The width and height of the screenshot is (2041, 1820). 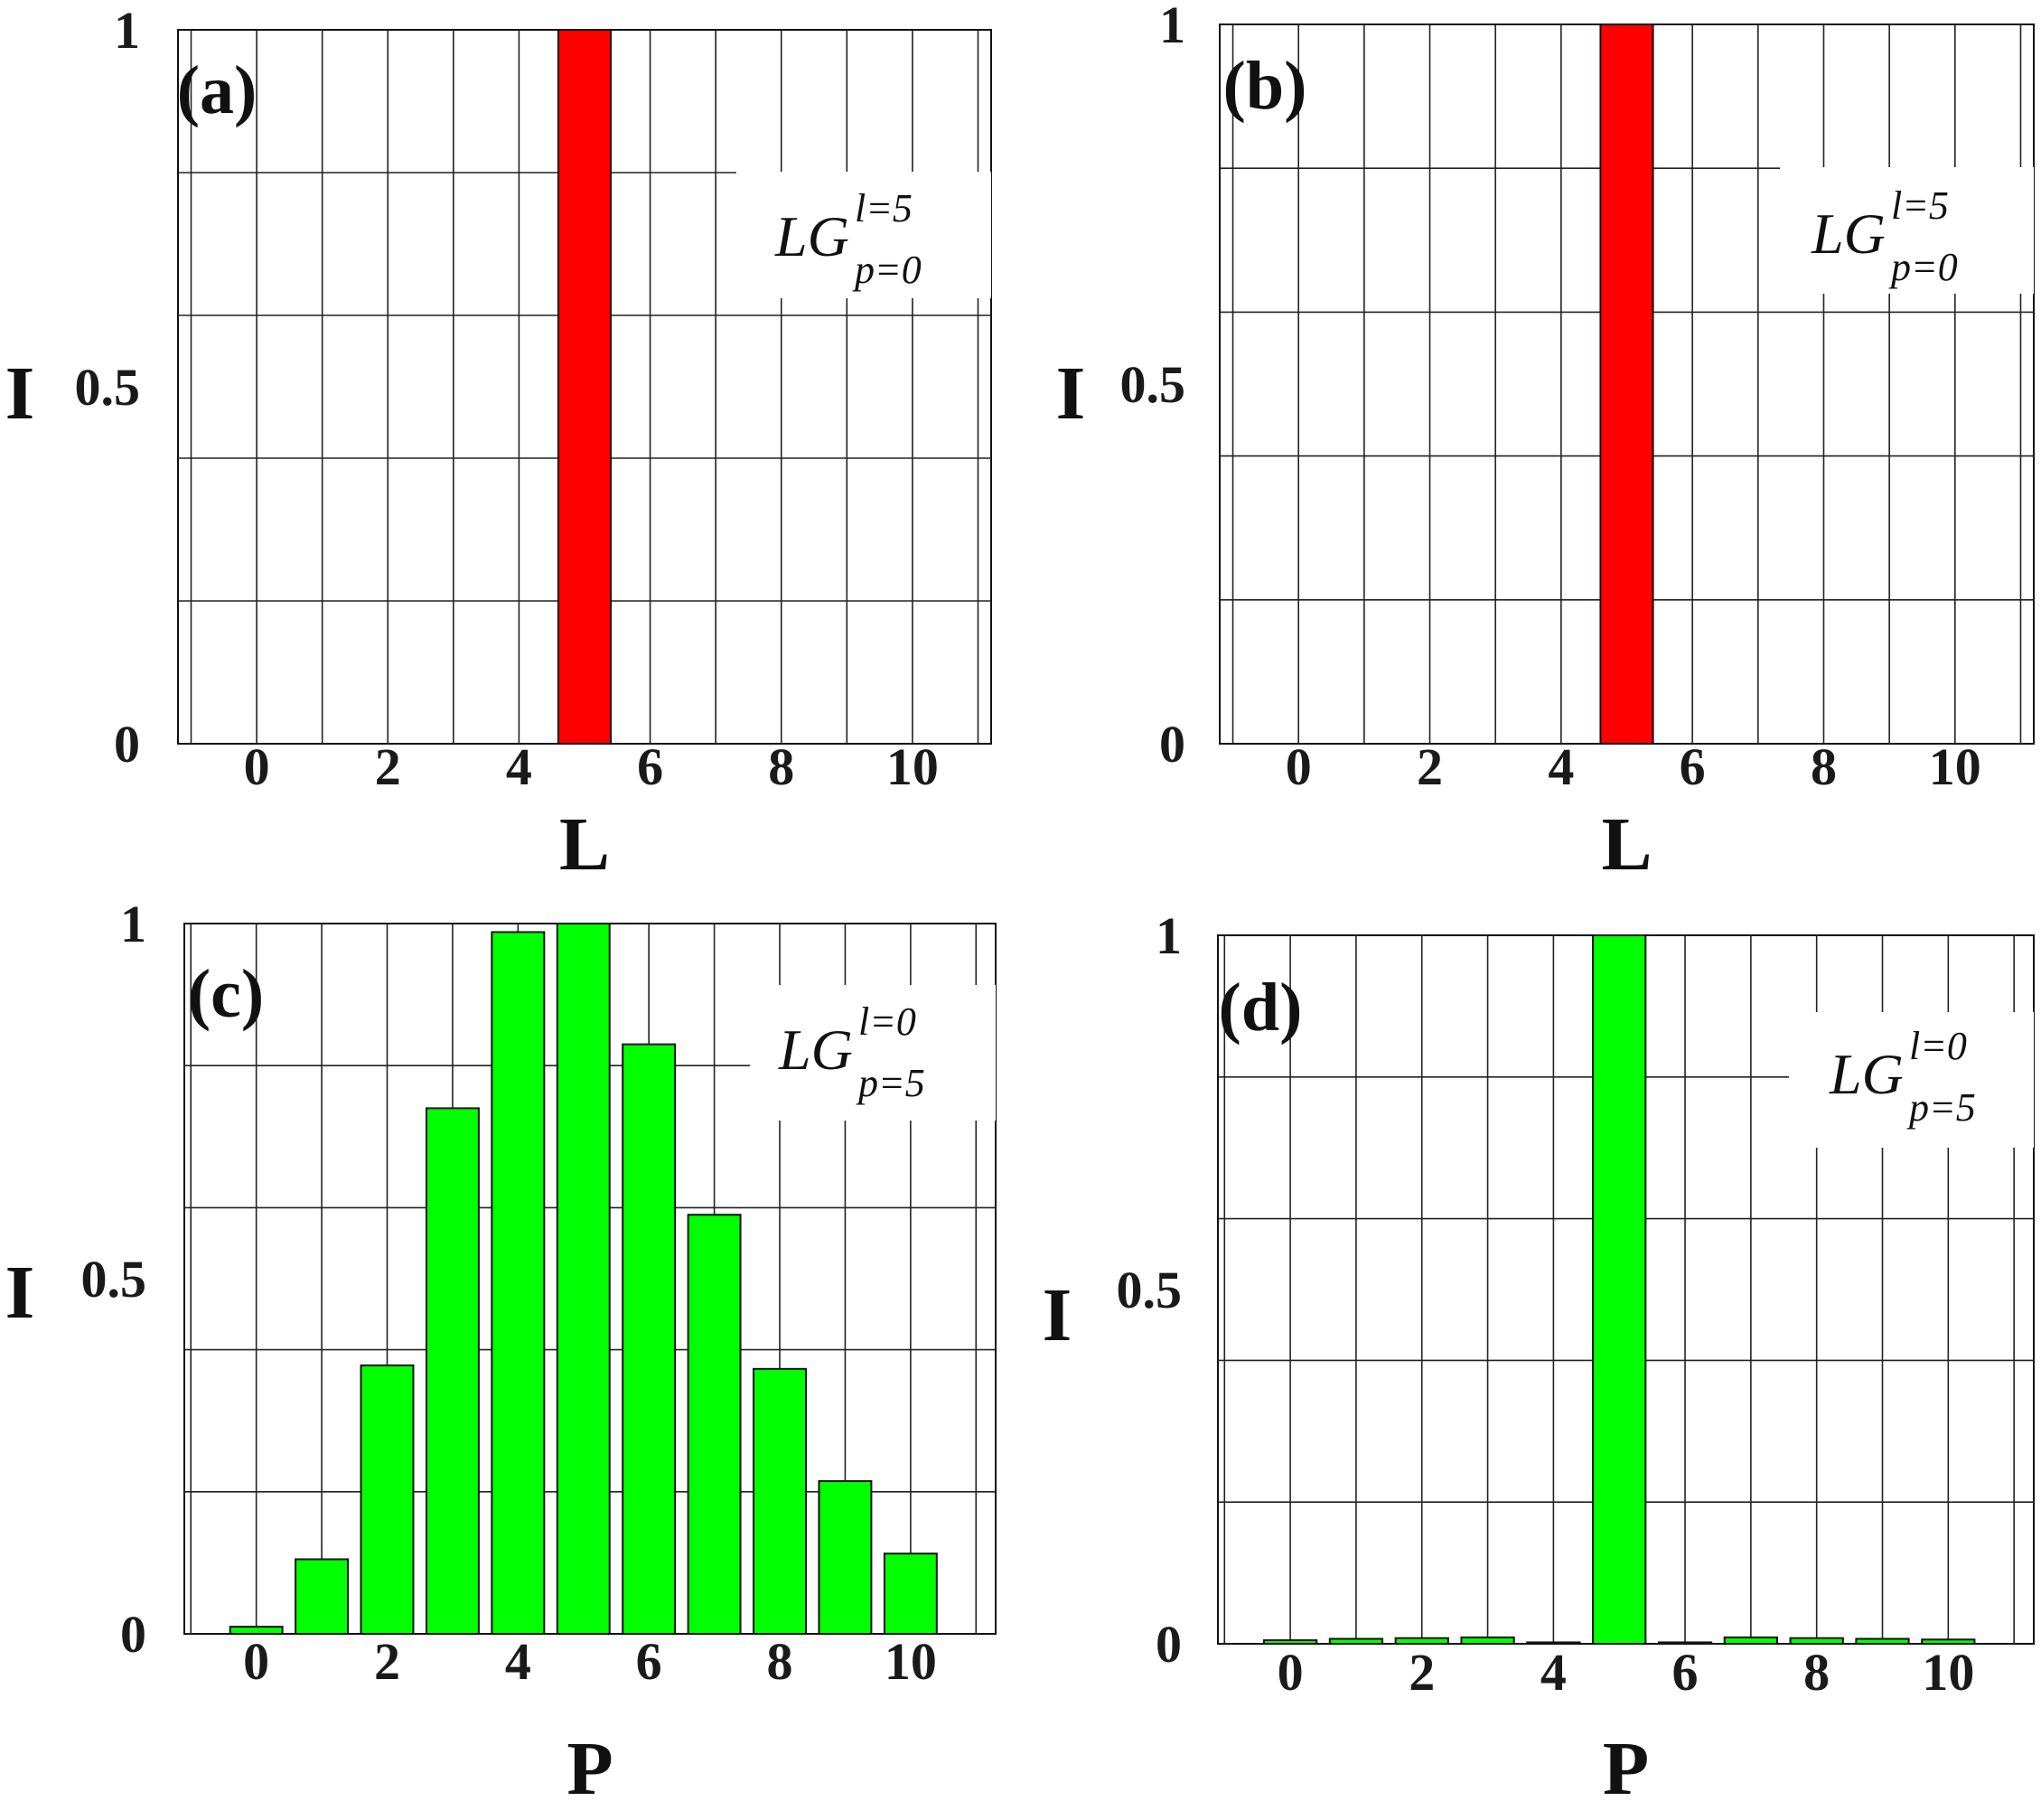 I want to click on panel-label: (b), so click(x=1265, y=86).